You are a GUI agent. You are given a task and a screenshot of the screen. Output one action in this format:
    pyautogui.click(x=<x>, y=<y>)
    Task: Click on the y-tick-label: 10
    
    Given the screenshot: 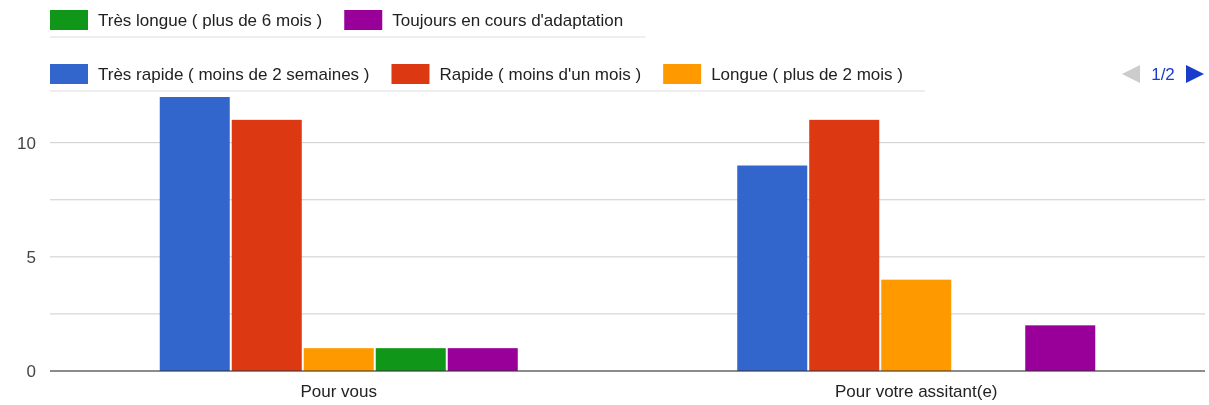 What is the action you would take?
    pyautogui.click(x=26, y=143)
    